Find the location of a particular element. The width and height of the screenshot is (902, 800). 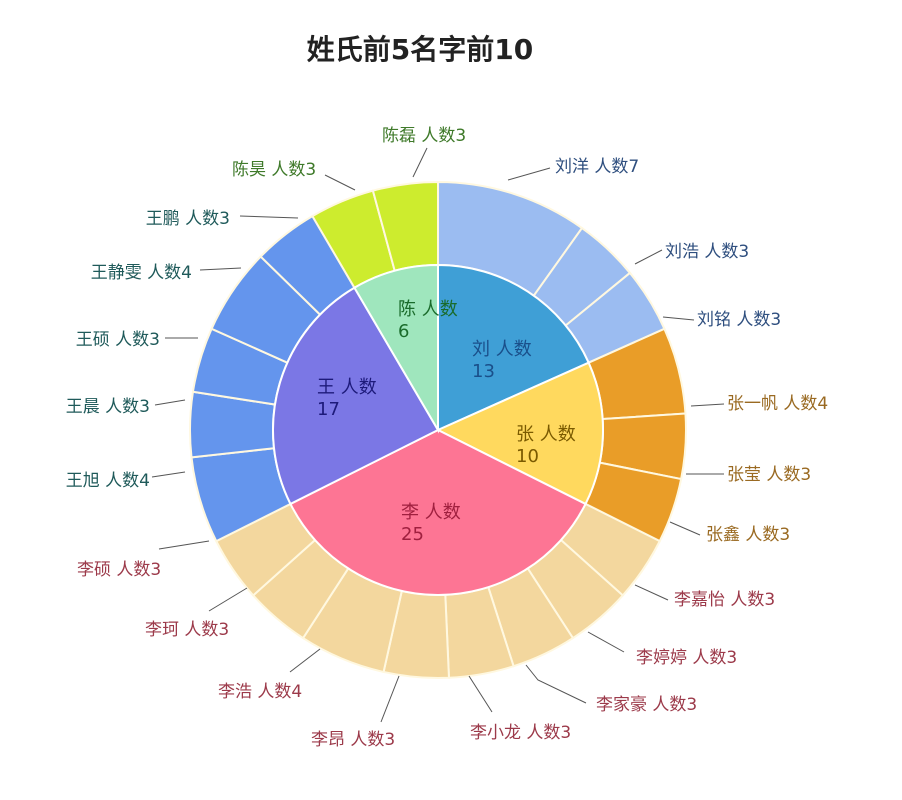

outer-label: 李昂 人数3 is located at coordinates (353, 740).